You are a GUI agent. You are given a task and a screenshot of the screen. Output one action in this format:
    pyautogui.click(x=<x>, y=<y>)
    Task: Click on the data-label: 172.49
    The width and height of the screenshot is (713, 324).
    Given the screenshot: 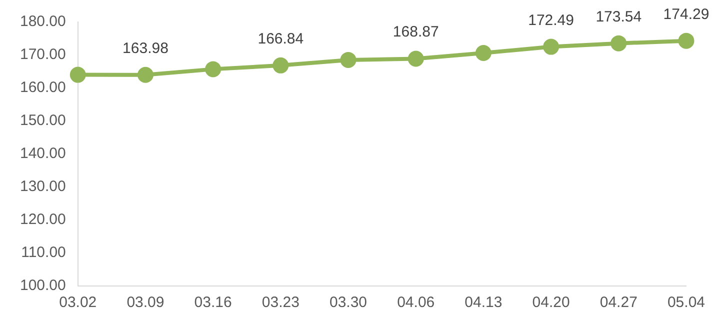 What is the action you would take?
    pyautogui.click(x=551, y=20)
    